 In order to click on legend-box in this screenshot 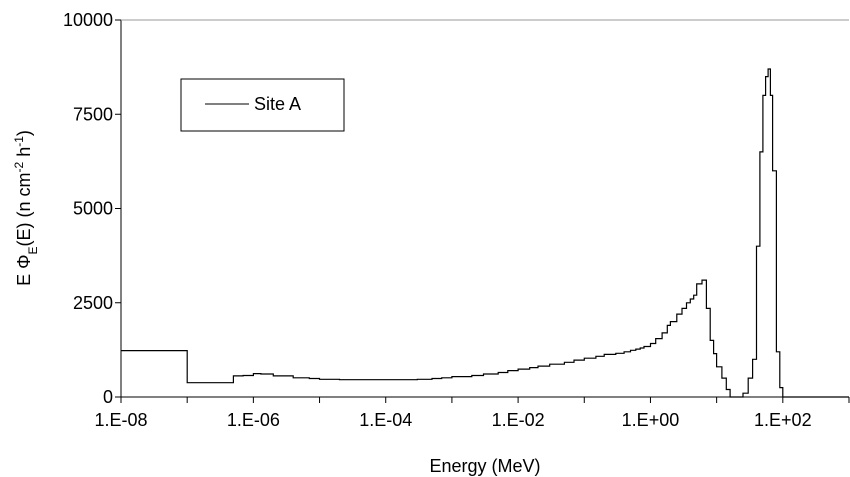, I will do `click(262, 105)`.